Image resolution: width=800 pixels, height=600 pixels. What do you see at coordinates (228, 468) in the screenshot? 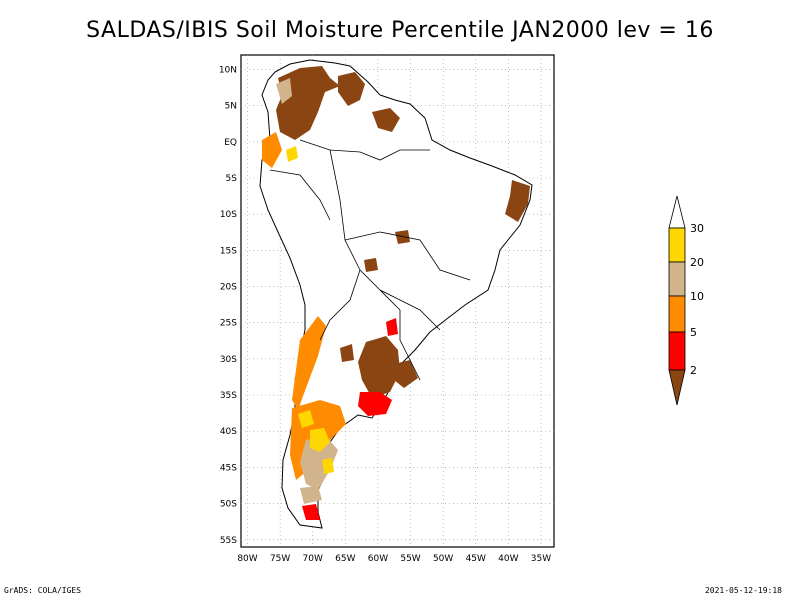
I see `lat-tick-label: 45S` at bounding box center [228, 468].